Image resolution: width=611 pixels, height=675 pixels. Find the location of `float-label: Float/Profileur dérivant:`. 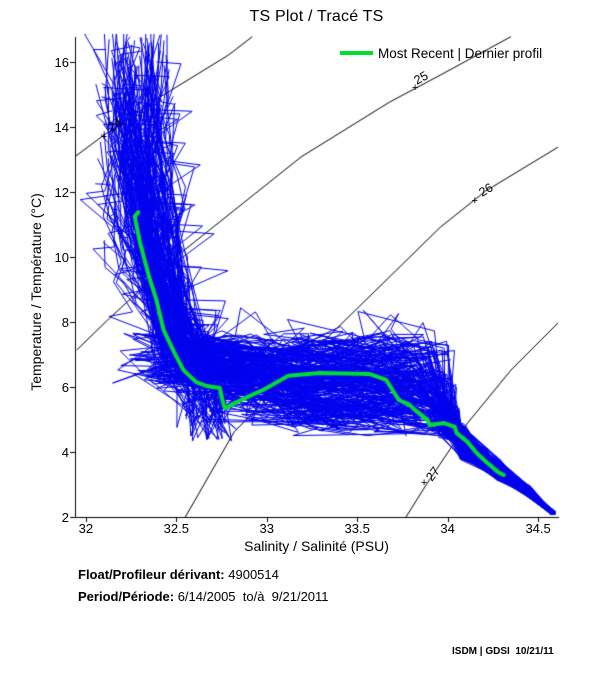

float-label: Float/Profileur dérivant: is located at coordinates (151, 574).